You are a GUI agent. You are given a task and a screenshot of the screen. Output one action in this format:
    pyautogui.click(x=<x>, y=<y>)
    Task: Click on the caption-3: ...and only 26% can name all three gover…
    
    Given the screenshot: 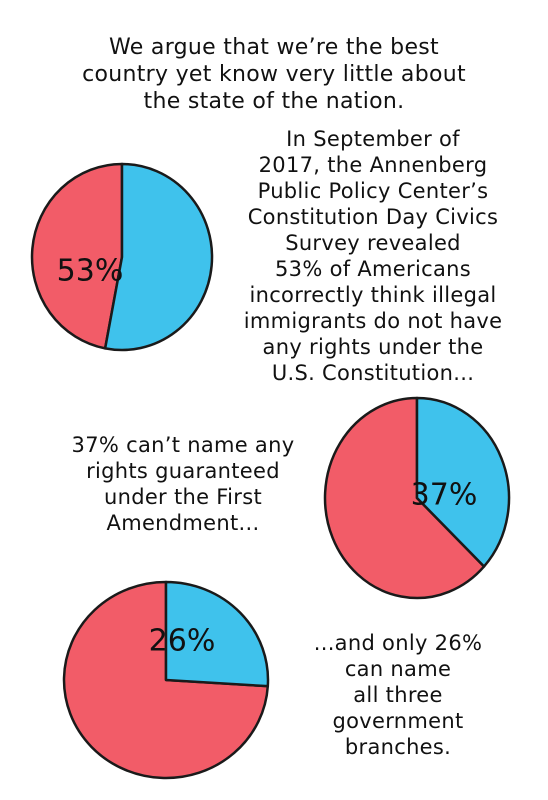 What is the action you would take?
    pyautogui.click(x=398, y=695)
    